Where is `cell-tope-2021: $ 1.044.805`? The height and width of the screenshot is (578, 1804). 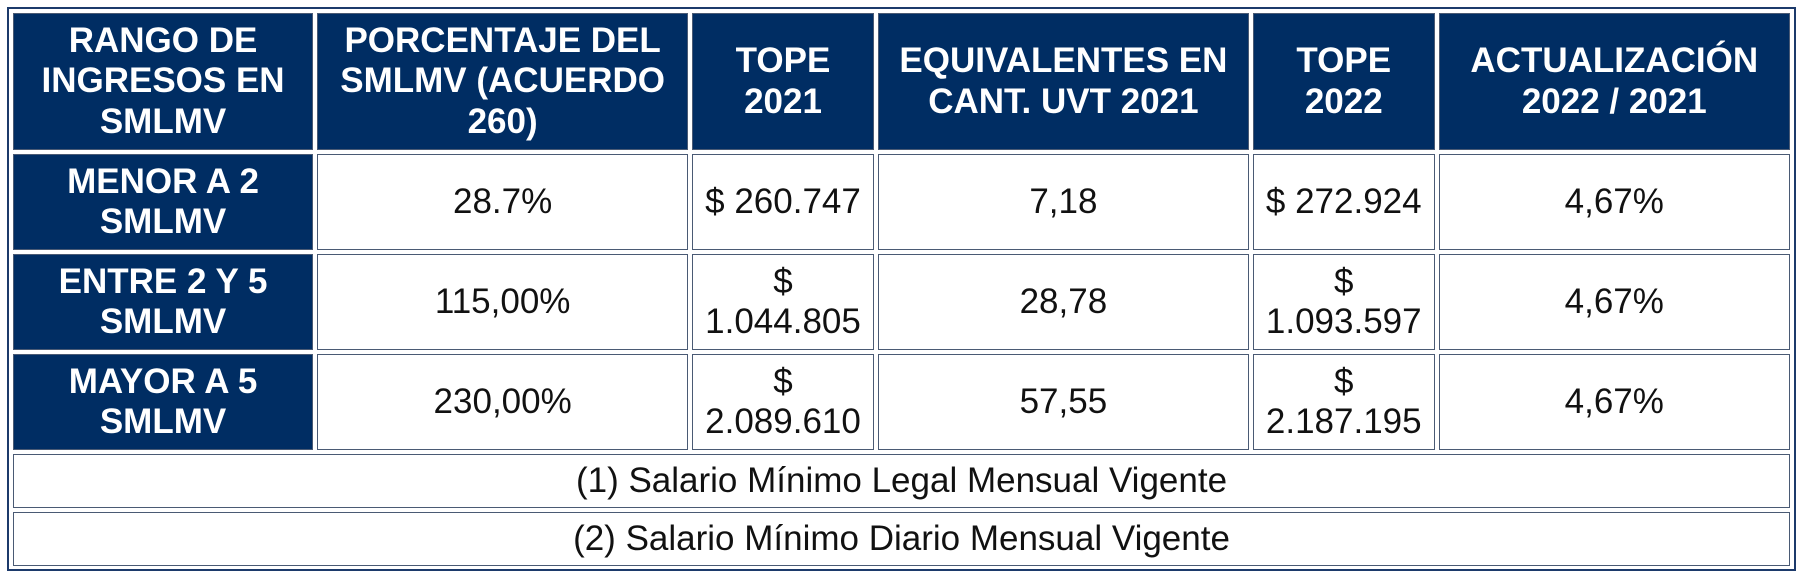
cell-tope-2021: $ 1.044.805 is located at coordinates (783, 302).